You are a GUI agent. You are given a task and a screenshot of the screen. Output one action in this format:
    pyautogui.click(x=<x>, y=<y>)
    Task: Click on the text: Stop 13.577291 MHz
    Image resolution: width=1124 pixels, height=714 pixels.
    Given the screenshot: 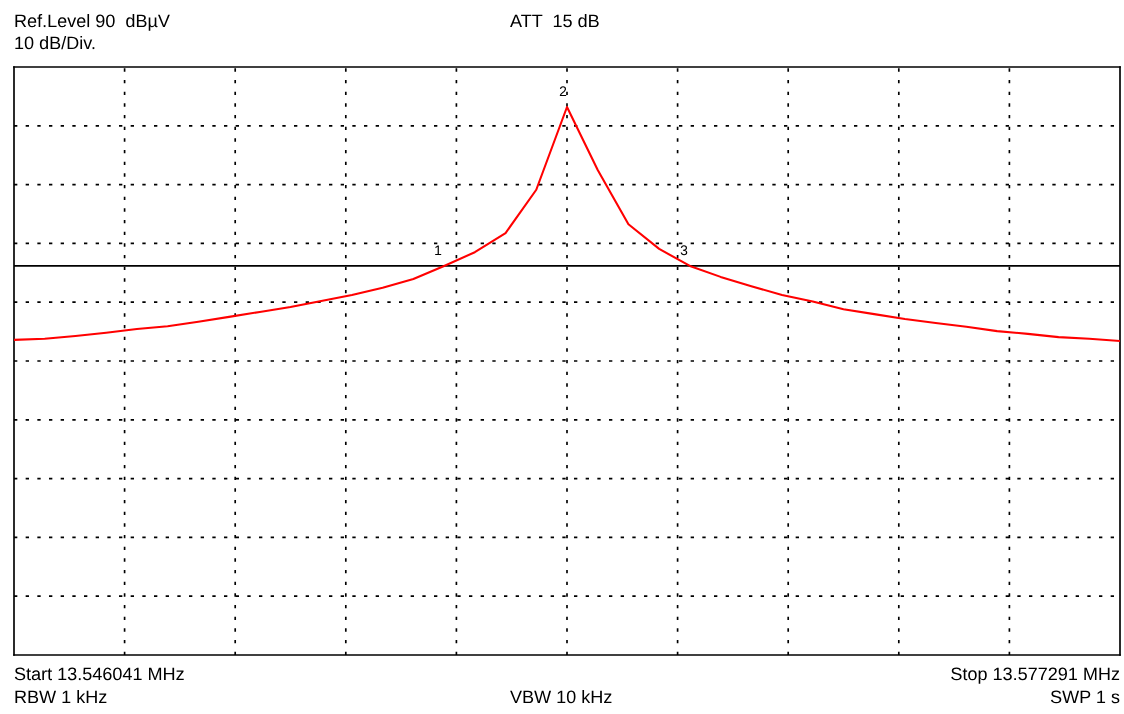 What is the action you would take?
    pyautogui.click(x=1035, y=675)
    